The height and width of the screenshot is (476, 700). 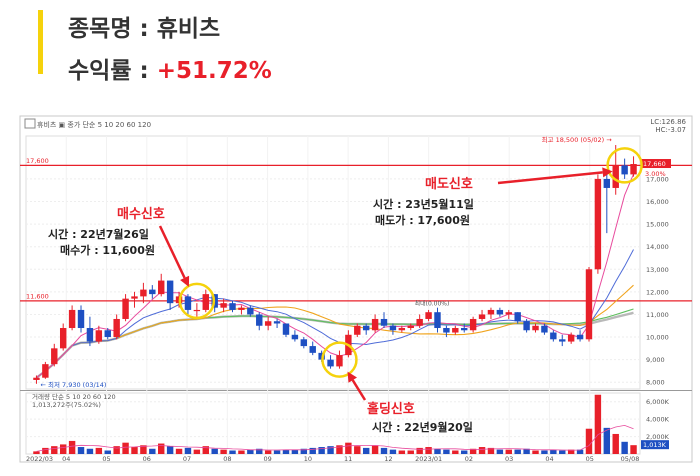 What do you see at coordinates (658, 420) in the screenshot?
I see `volume-tick-label: 4,000K` at bounding box center [658, 420].